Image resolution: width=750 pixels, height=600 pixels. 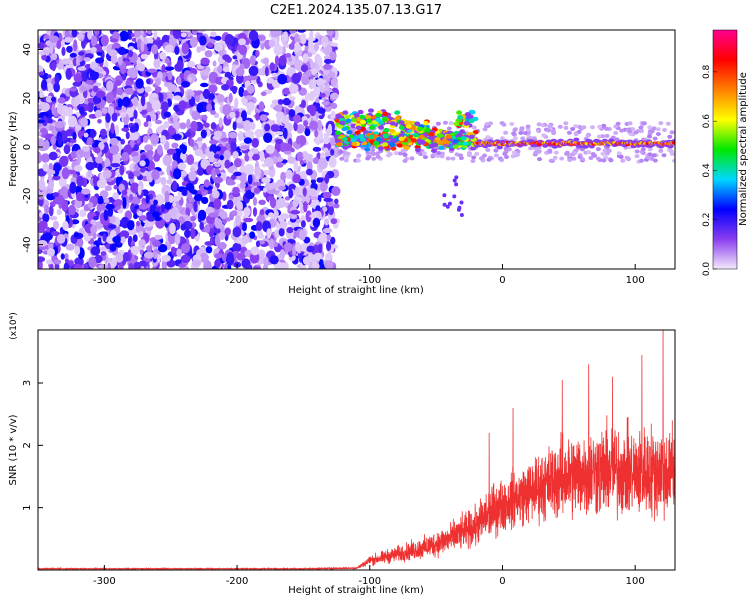 I want to click on x-tick-label: -200, so click(x=237, y=581).